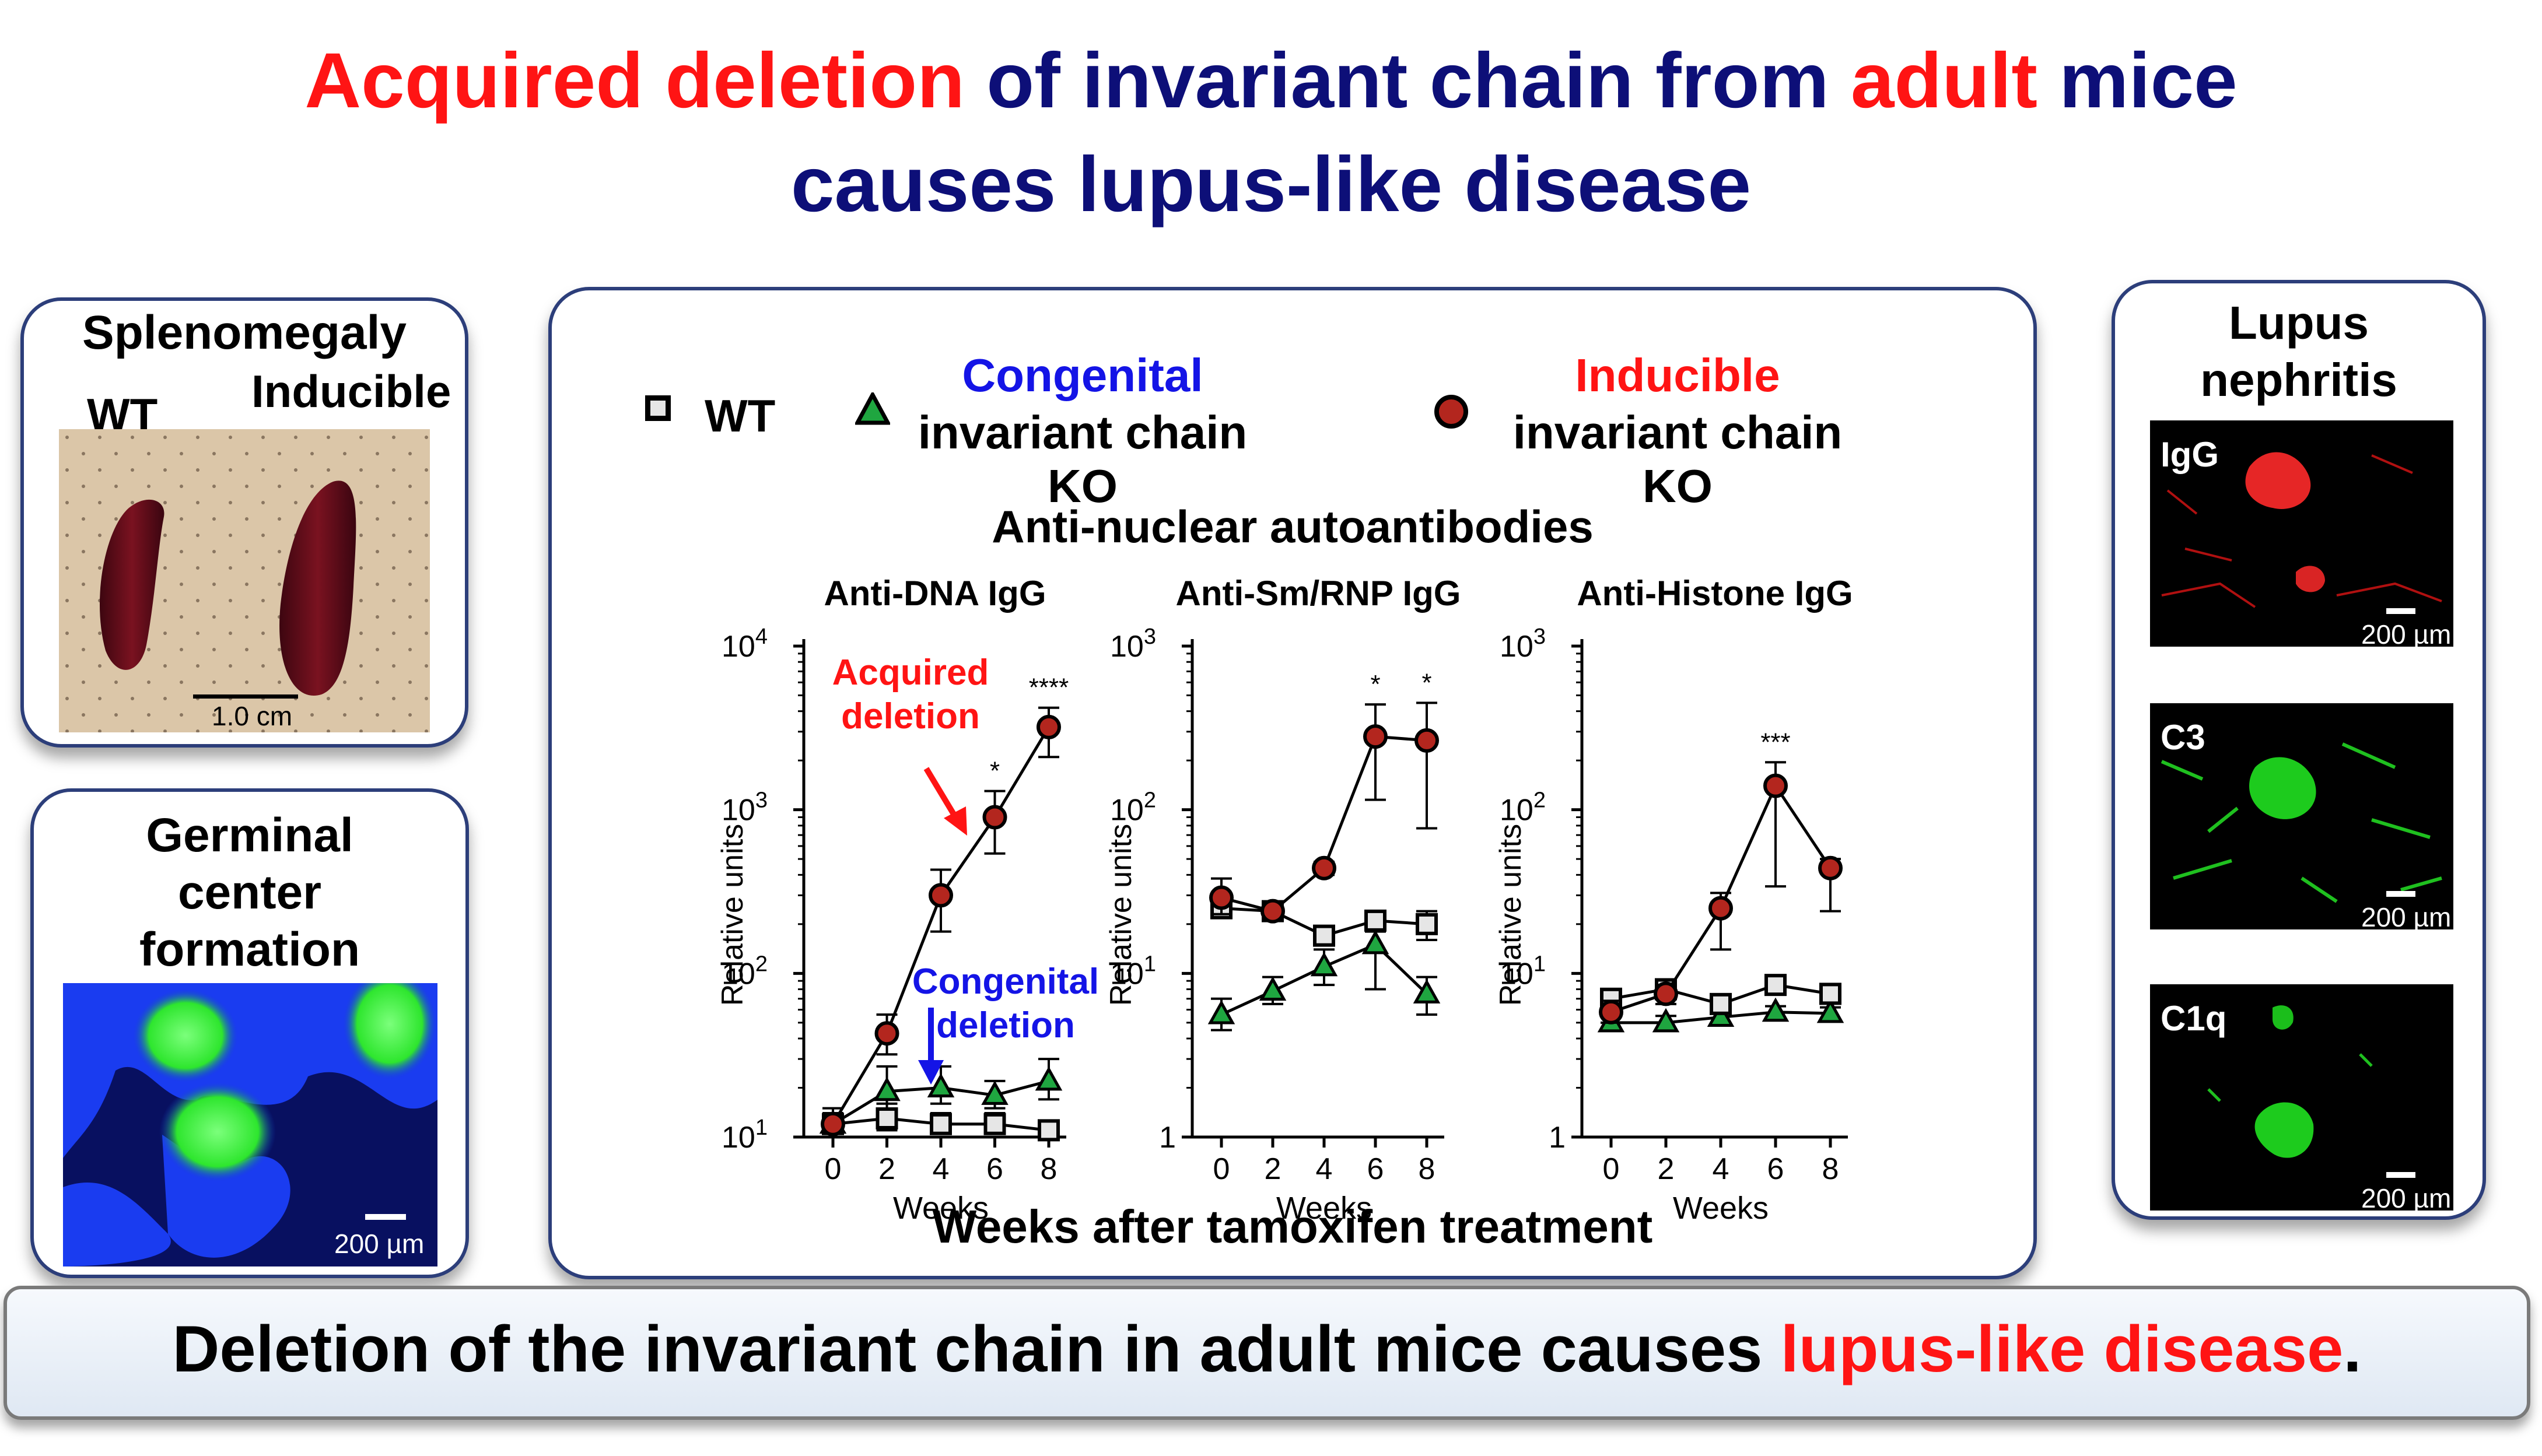 Image resolution: width=2542 pixels, height=1456 pixels. Describe the element at coordinates (385, 1217) in the screenshot. I see `gc-scale-bar` at that location.